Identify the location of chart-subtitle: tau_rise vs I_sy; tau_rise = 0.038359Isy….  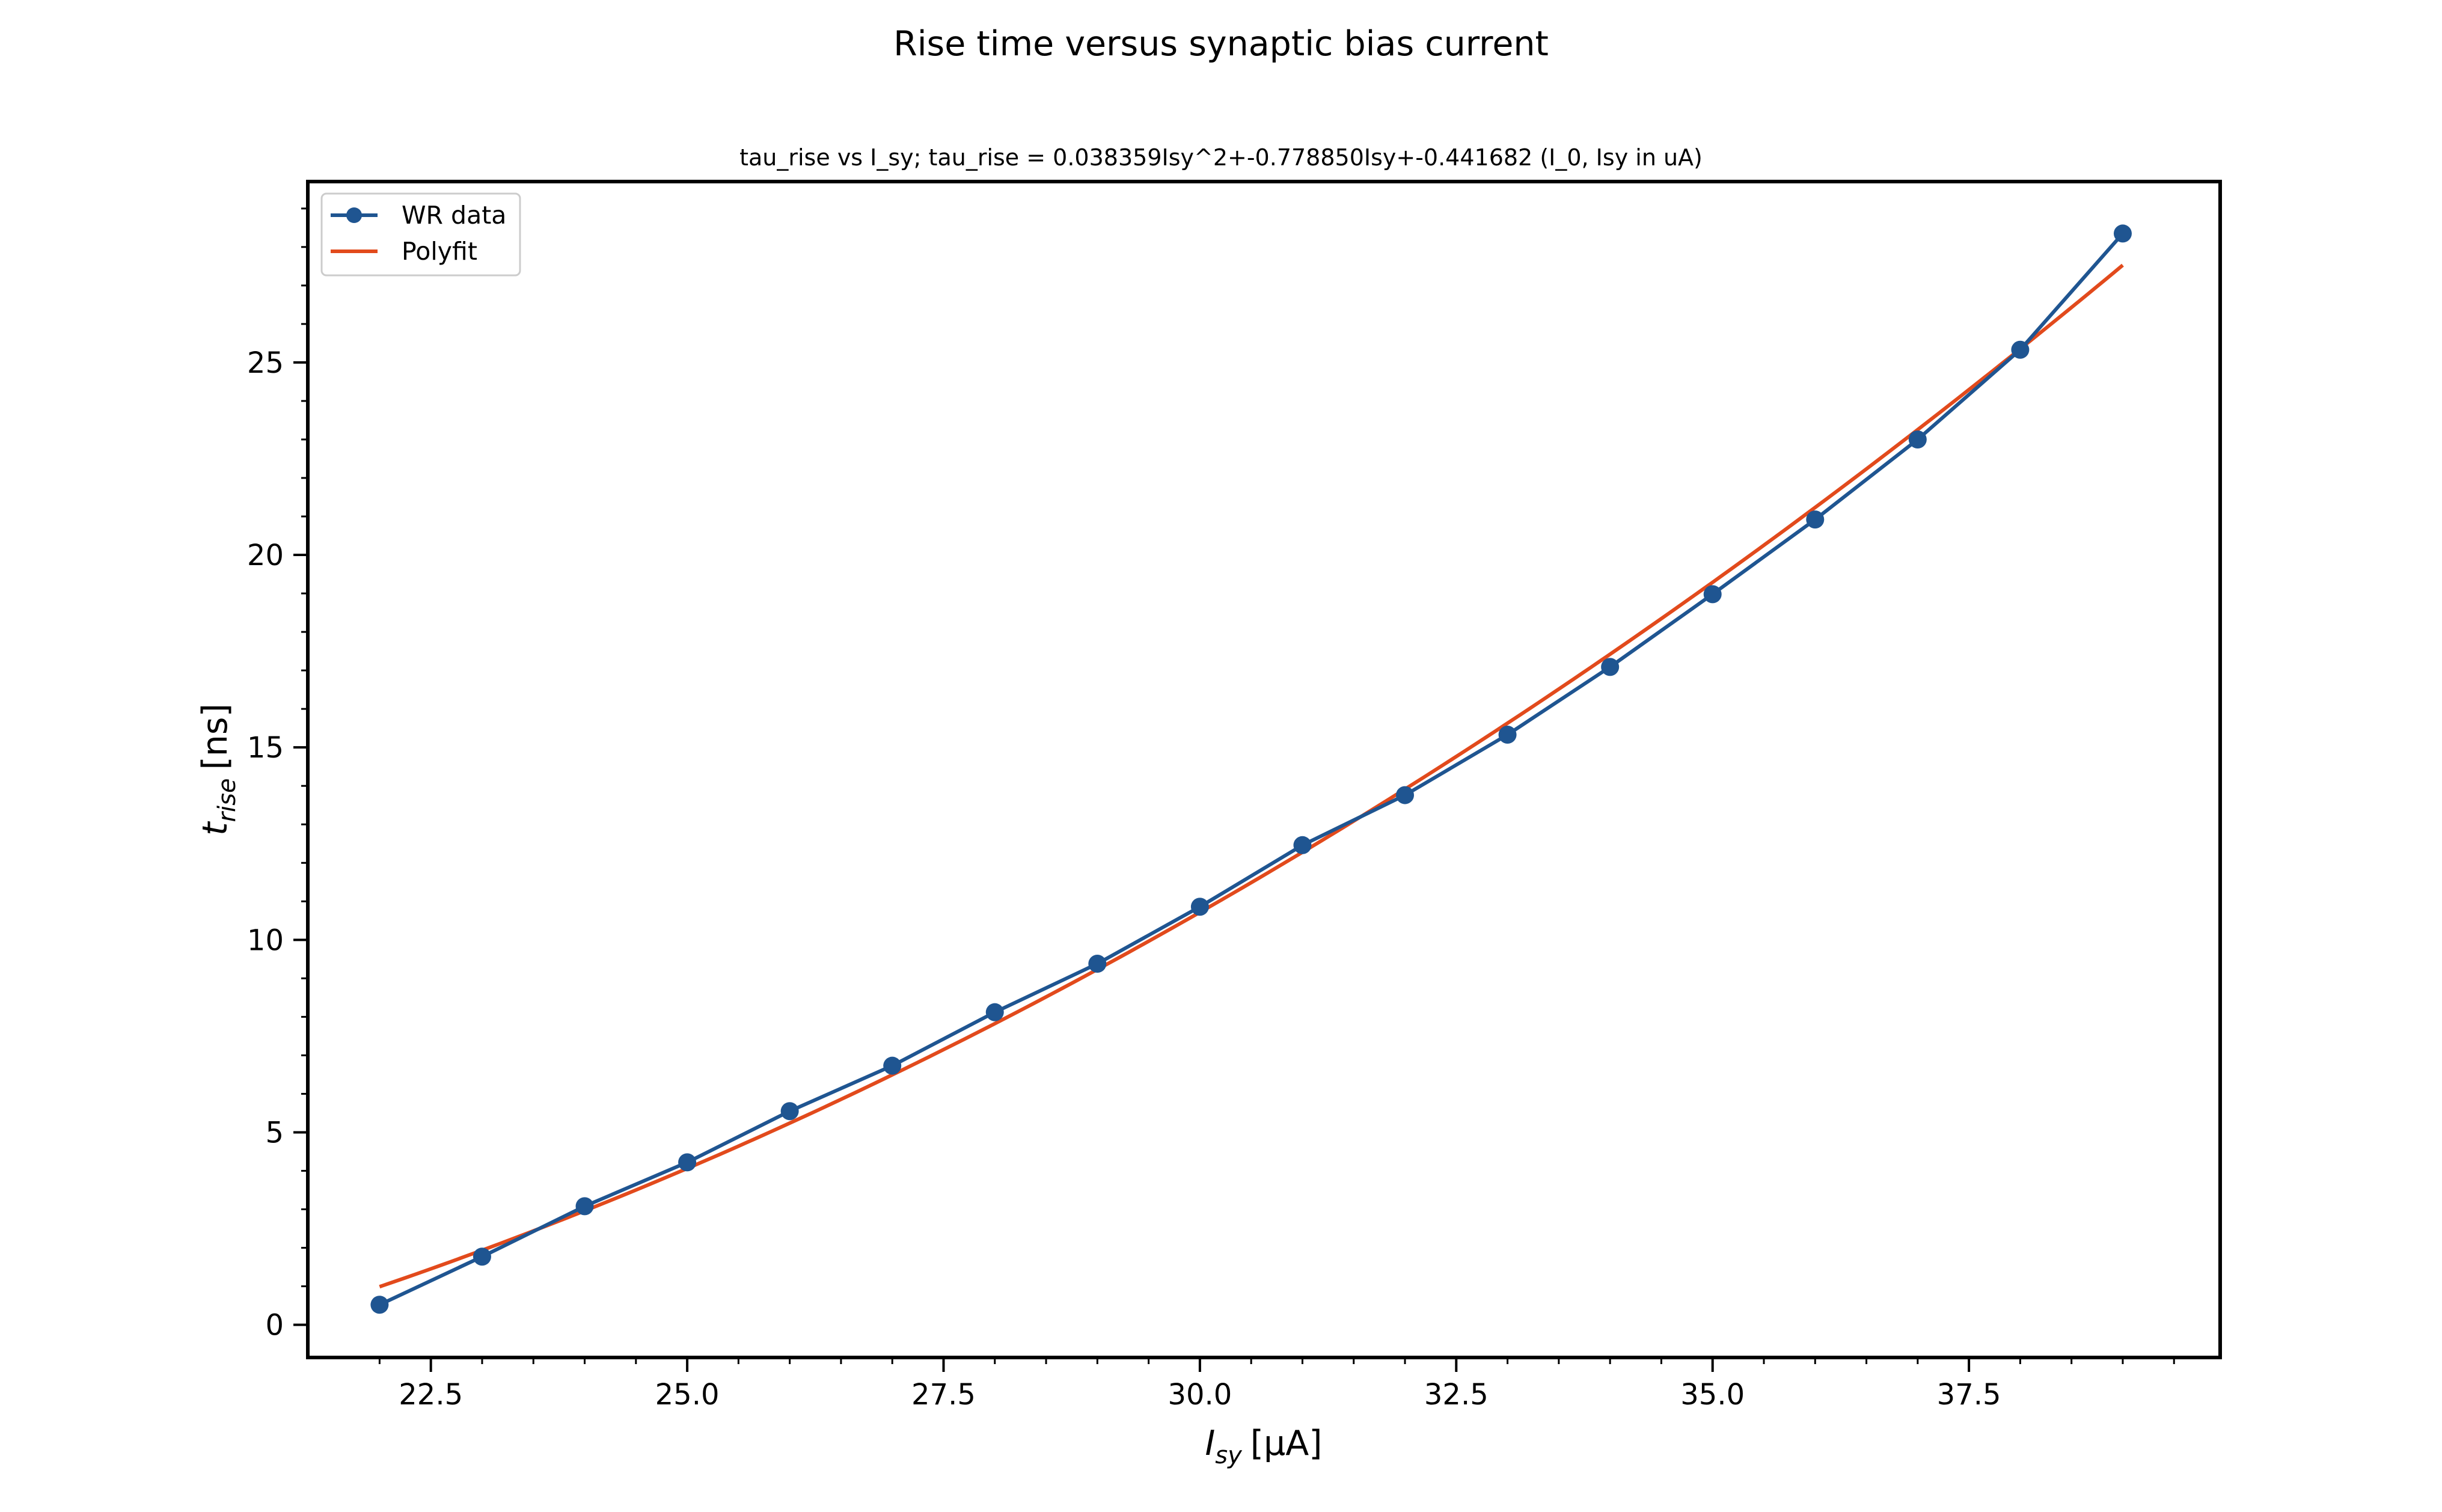
(1221, 157).